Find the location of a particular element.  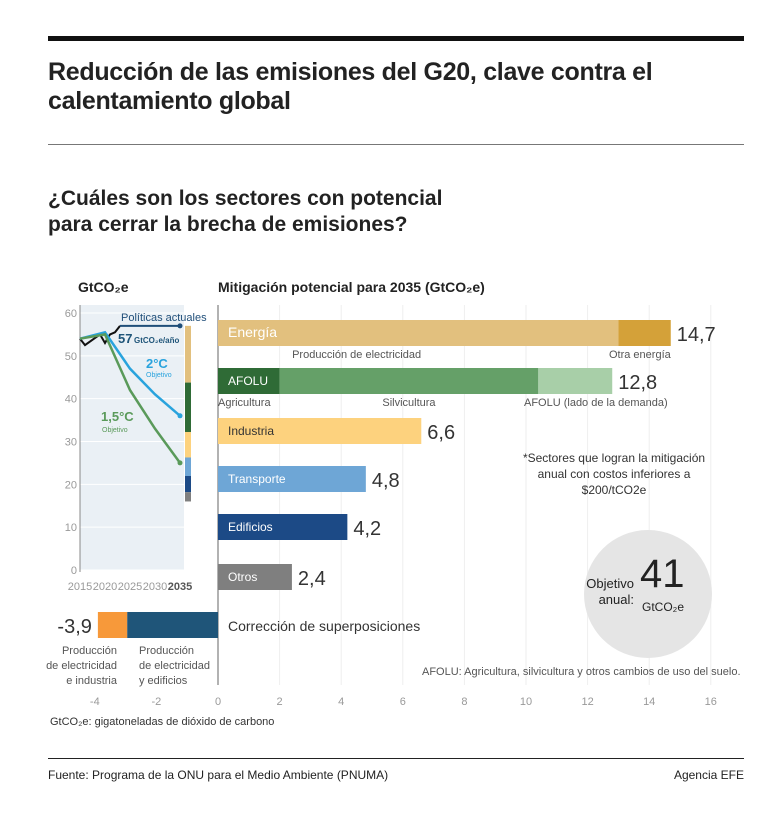

y-tick-label: 0 is located at coordinates (74, 571).